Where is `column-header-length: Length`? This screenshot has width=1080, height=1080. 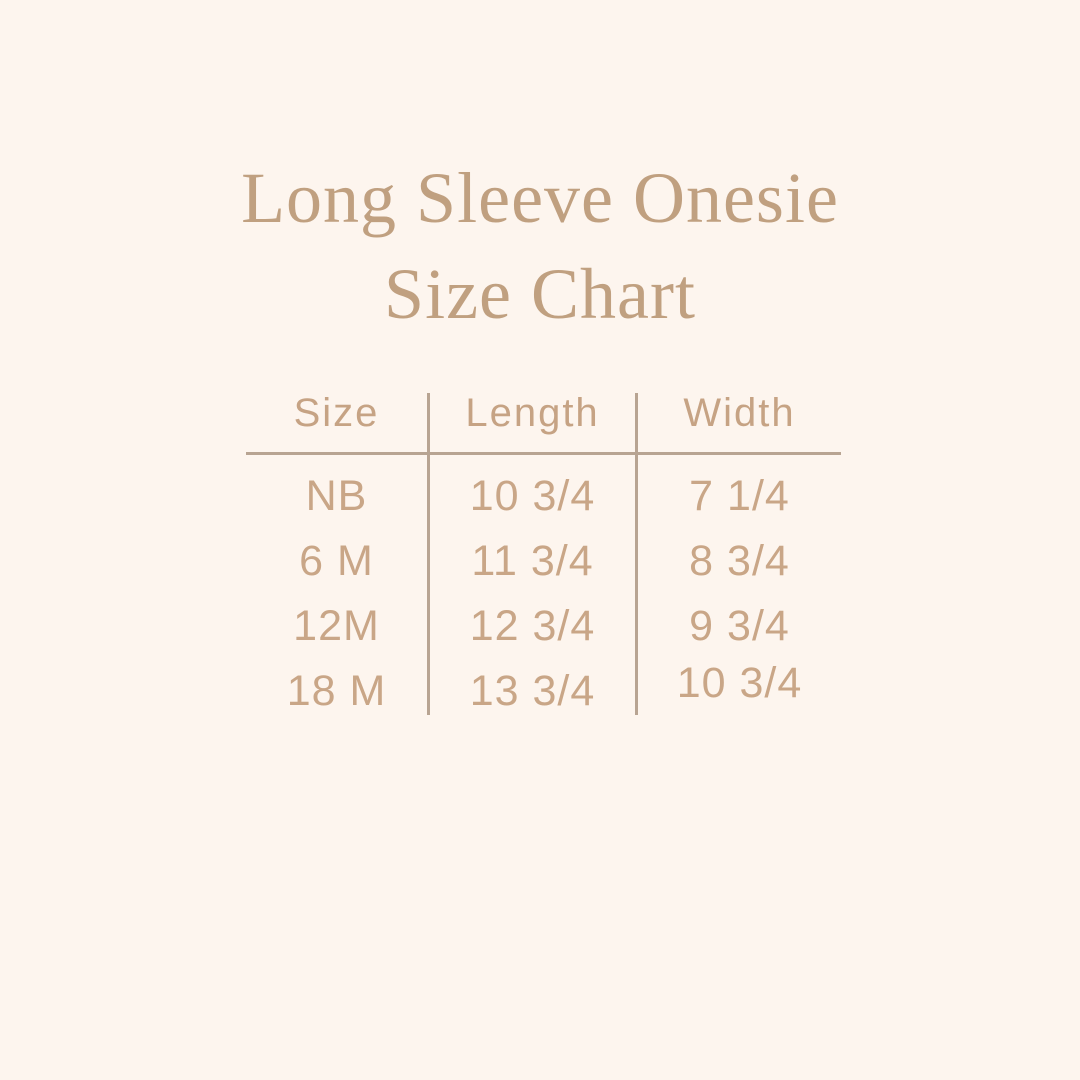
column-header-length: Length is located at coordinates (532, 423).